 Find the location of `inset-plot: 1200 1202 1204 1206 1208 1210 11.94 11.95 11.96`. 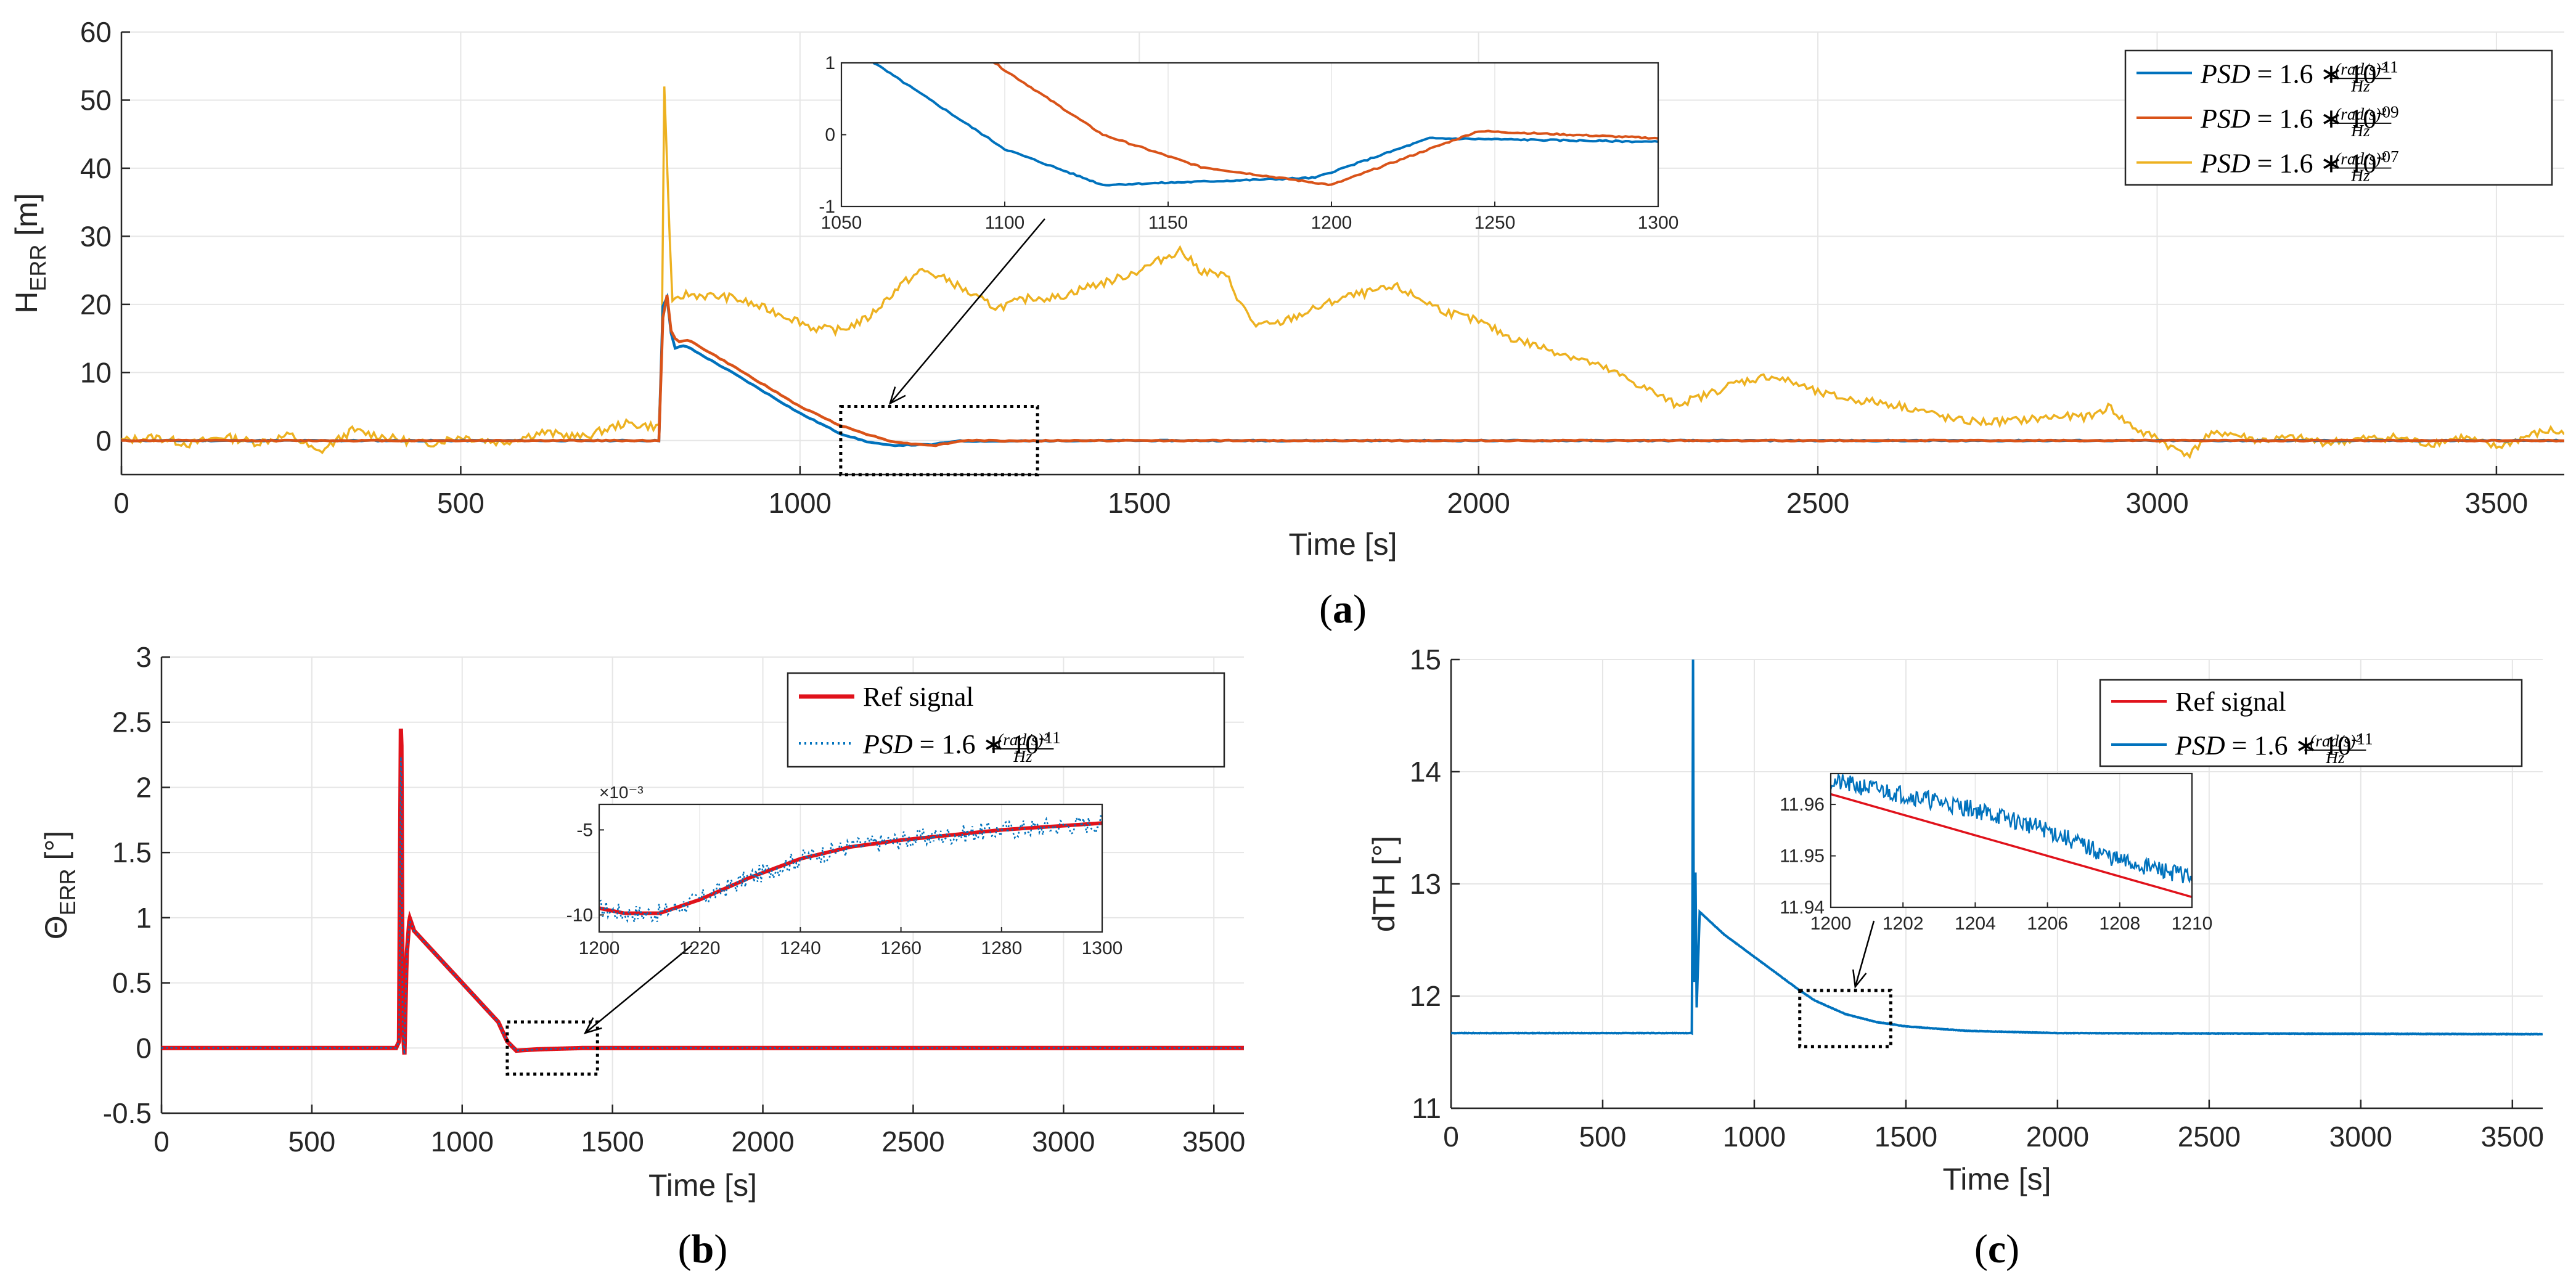

inset-plot: 1200 1202 1204 1206 1208 1210 11.94 11.95 11.96 is located at coordinates (1996, 853).